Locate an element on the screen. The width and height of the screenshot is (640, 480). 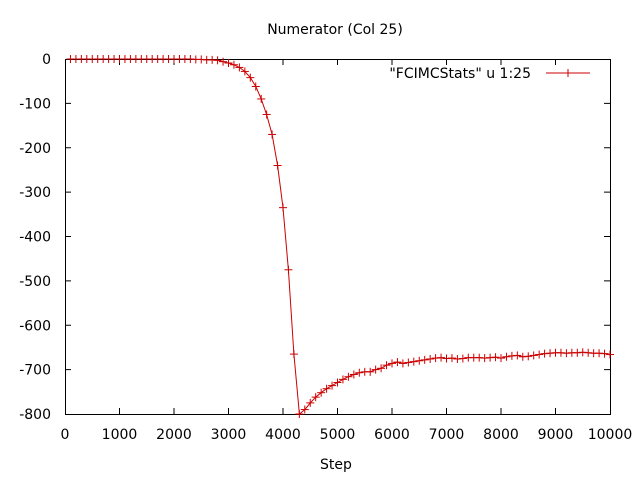
x-tick-label: 9000 is located at coordinates (556, 435).